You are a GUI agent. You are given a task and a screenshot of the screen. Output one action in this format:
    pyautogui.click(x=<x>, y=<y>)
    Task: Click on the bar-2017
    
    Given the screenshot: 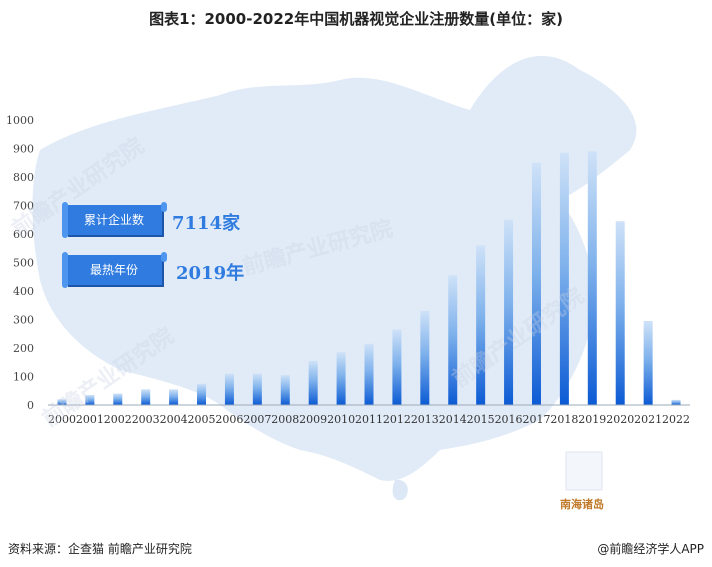 What is the action you would take?
    pyautogui.click(x=536, y=283)
    